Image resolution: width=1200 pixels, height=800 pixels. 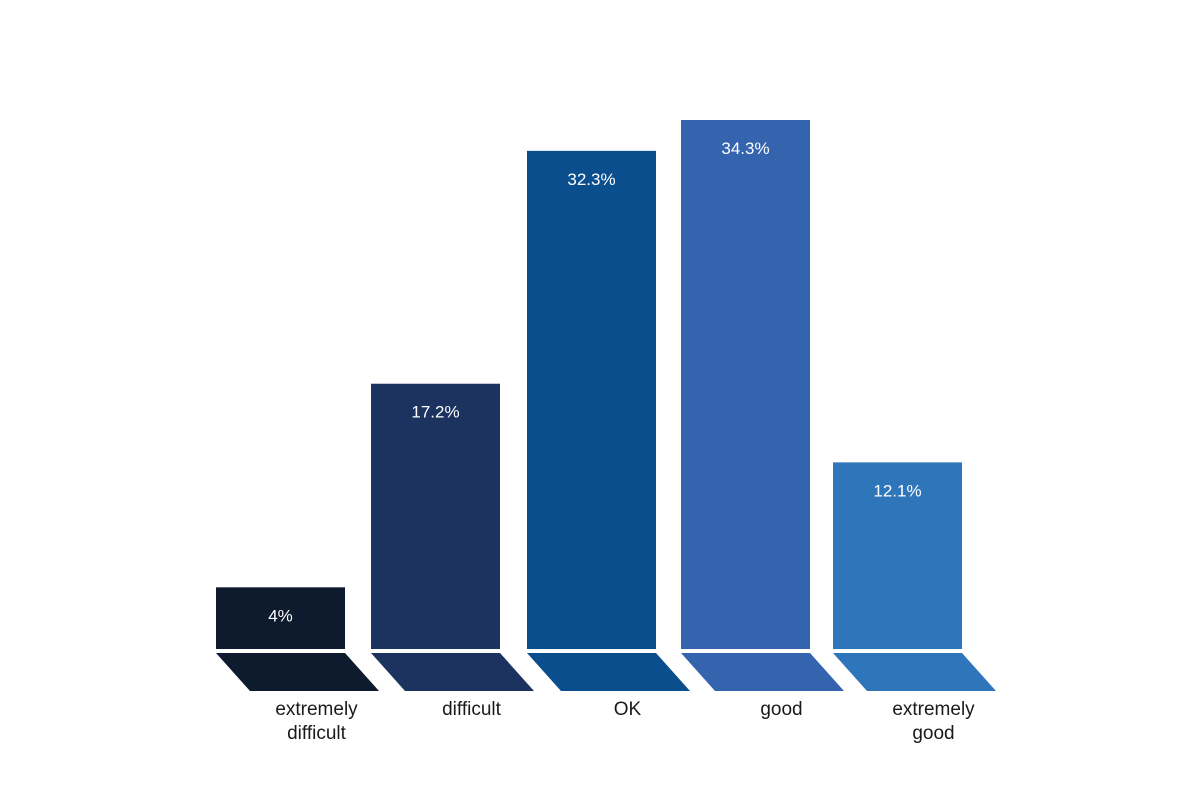 What do you see at coordinates (933, 721) in the screenshot?
I see `category-label-4: extremely good` at bounding box center [933, 721].